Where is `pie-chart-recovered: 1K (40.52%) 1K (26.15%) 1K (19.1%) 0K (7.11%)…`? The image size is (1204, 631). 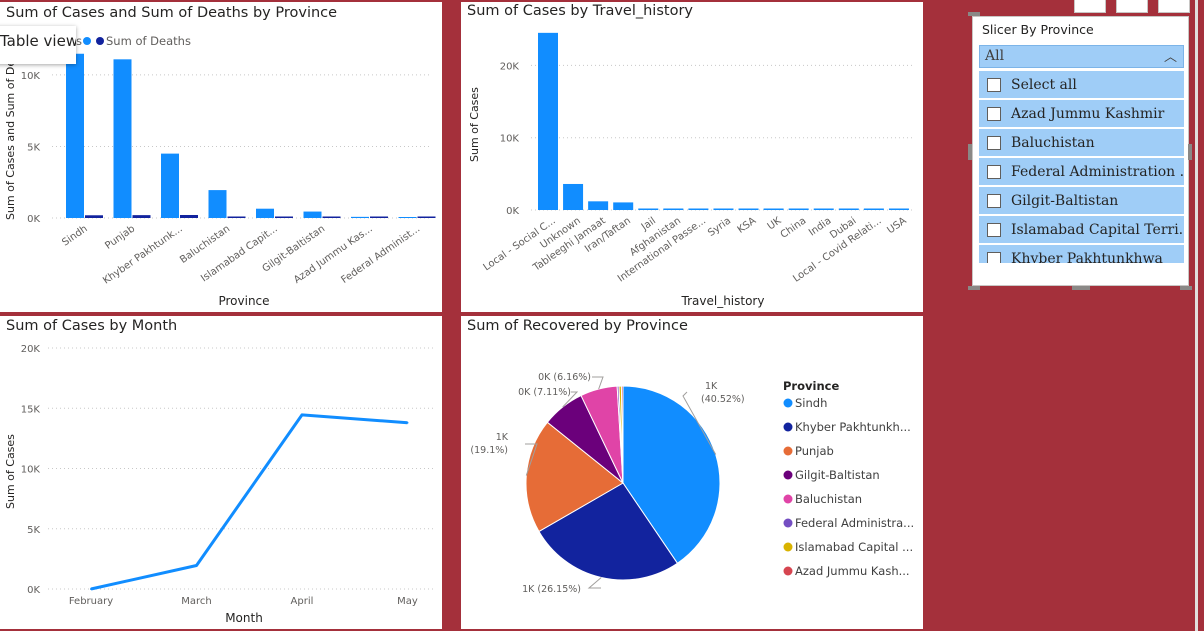 pie-chart-recovered: 1K (40.52%) 1K (26.15%) 1K (19.1%) 0K (7.11%)… is located at coordinates (692, 483).